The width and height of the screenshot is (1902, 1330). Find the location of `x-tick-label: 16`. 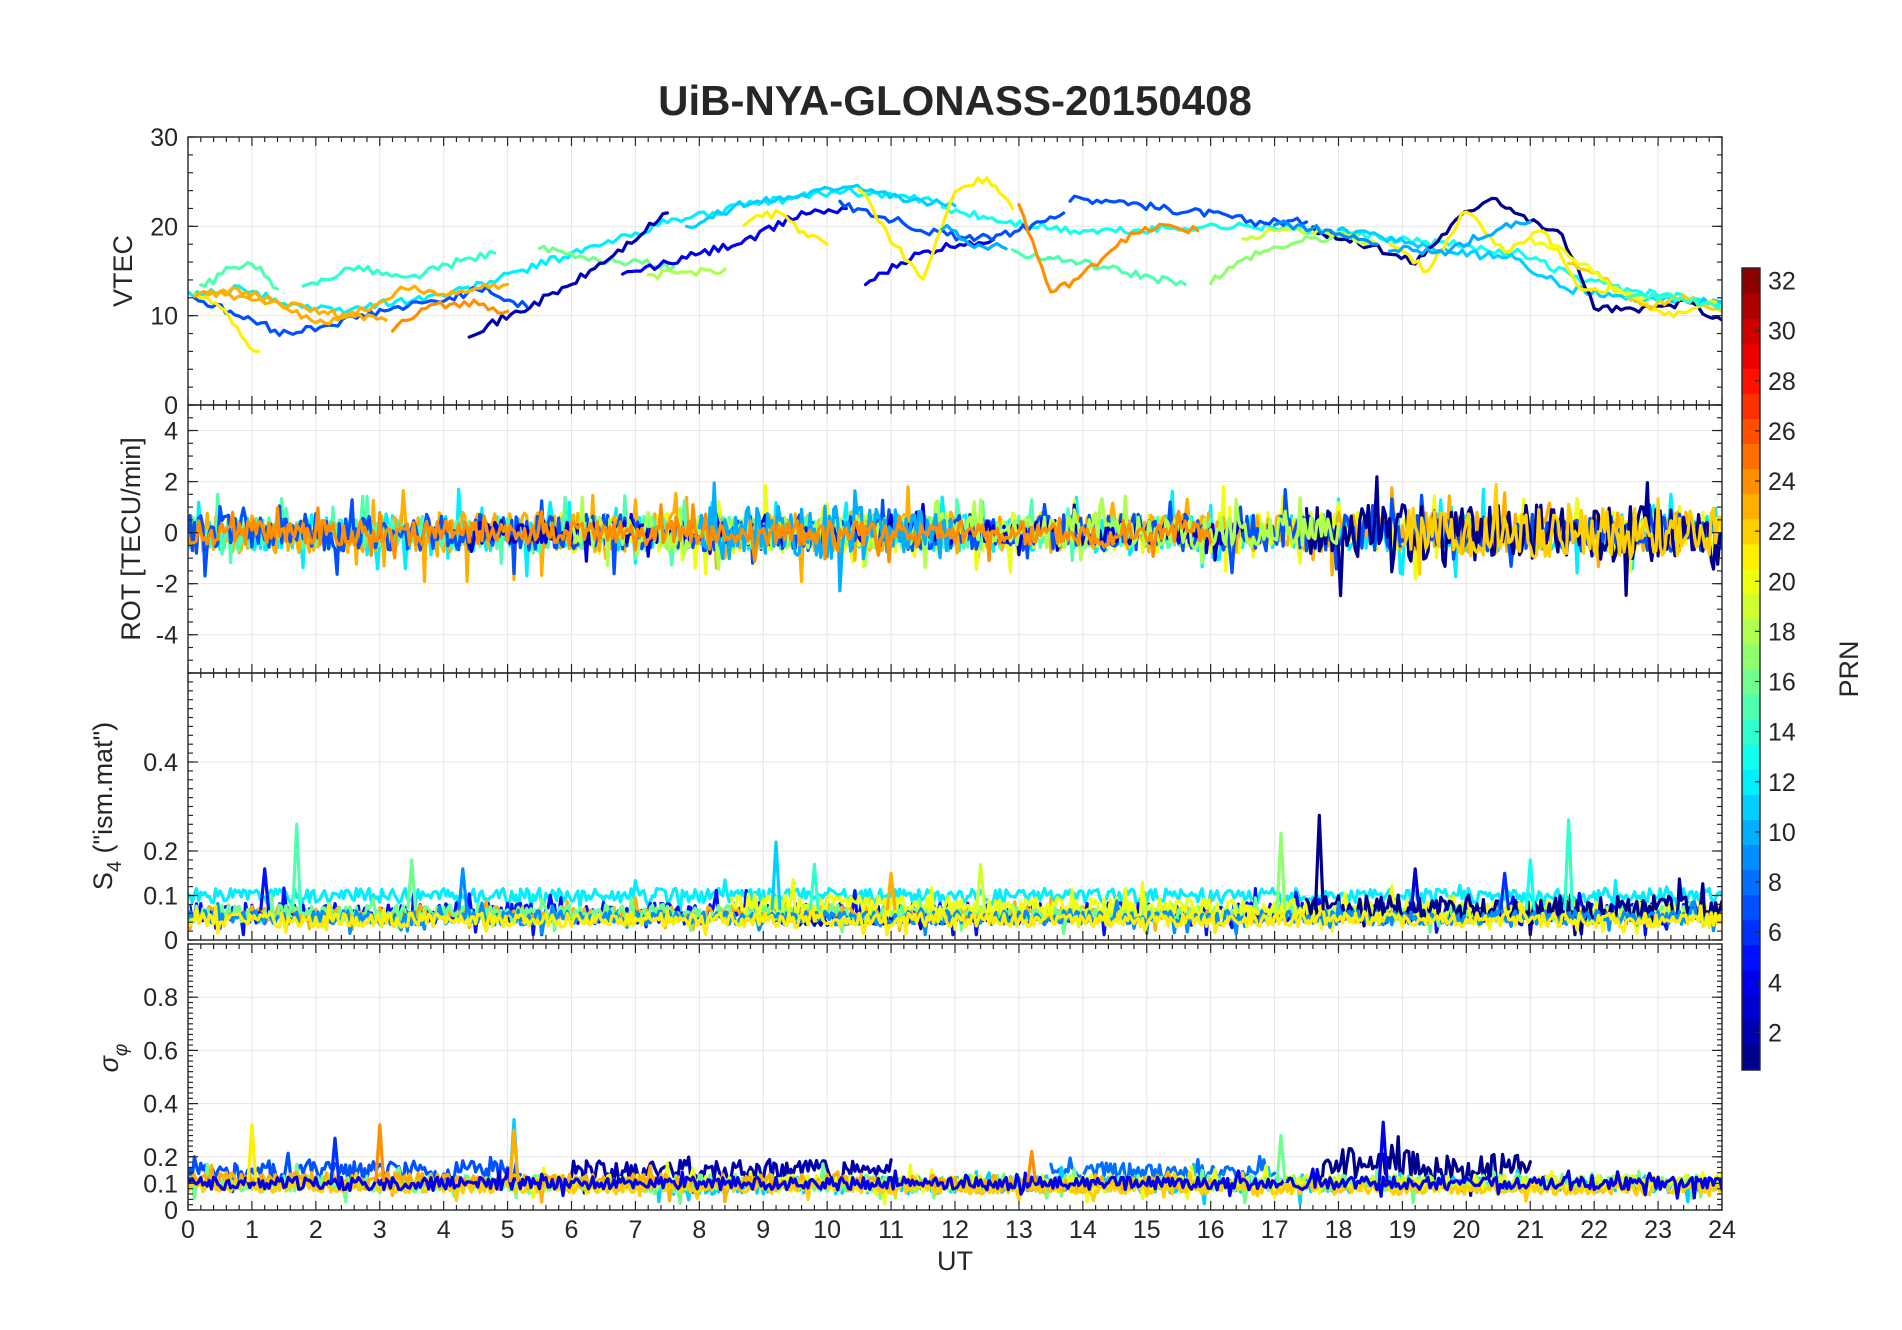

x-tick-label: 16 is located at coordinates (1211, 1230).